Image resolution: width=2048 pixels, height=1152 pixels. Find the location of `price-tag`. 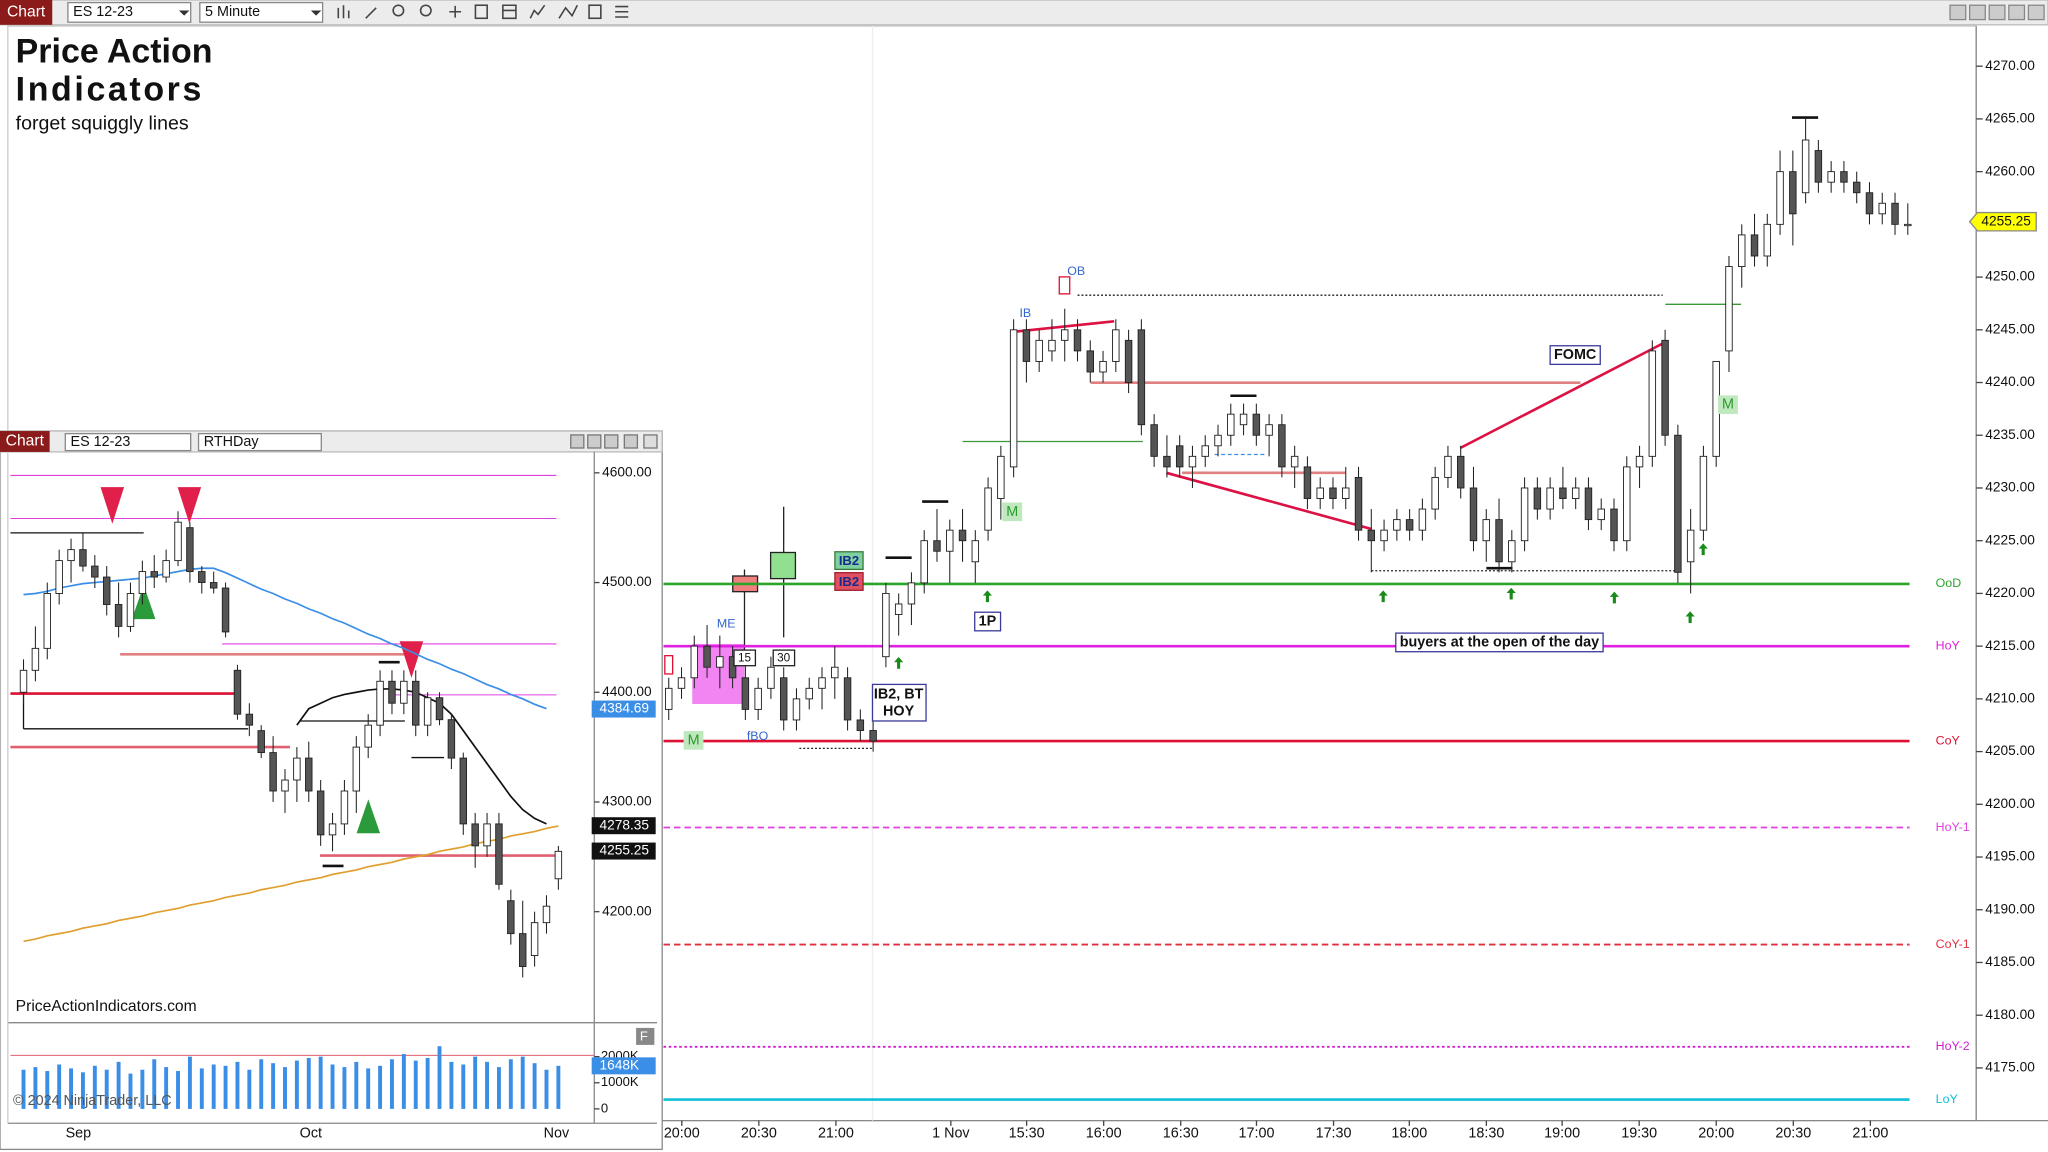

price-tag is located at coordinates (623, 851).